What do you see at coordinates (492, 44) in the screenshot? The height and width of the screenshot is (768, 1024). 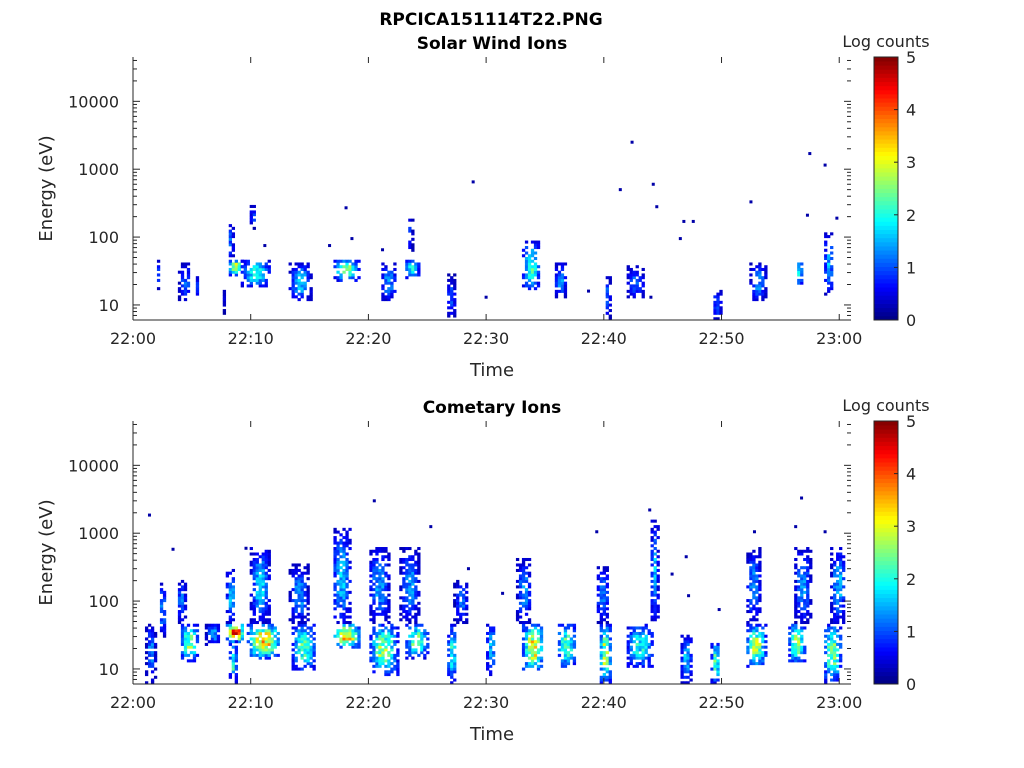 I see `panel-title: Solar Wind Ions` at bounding box center [492, 44].